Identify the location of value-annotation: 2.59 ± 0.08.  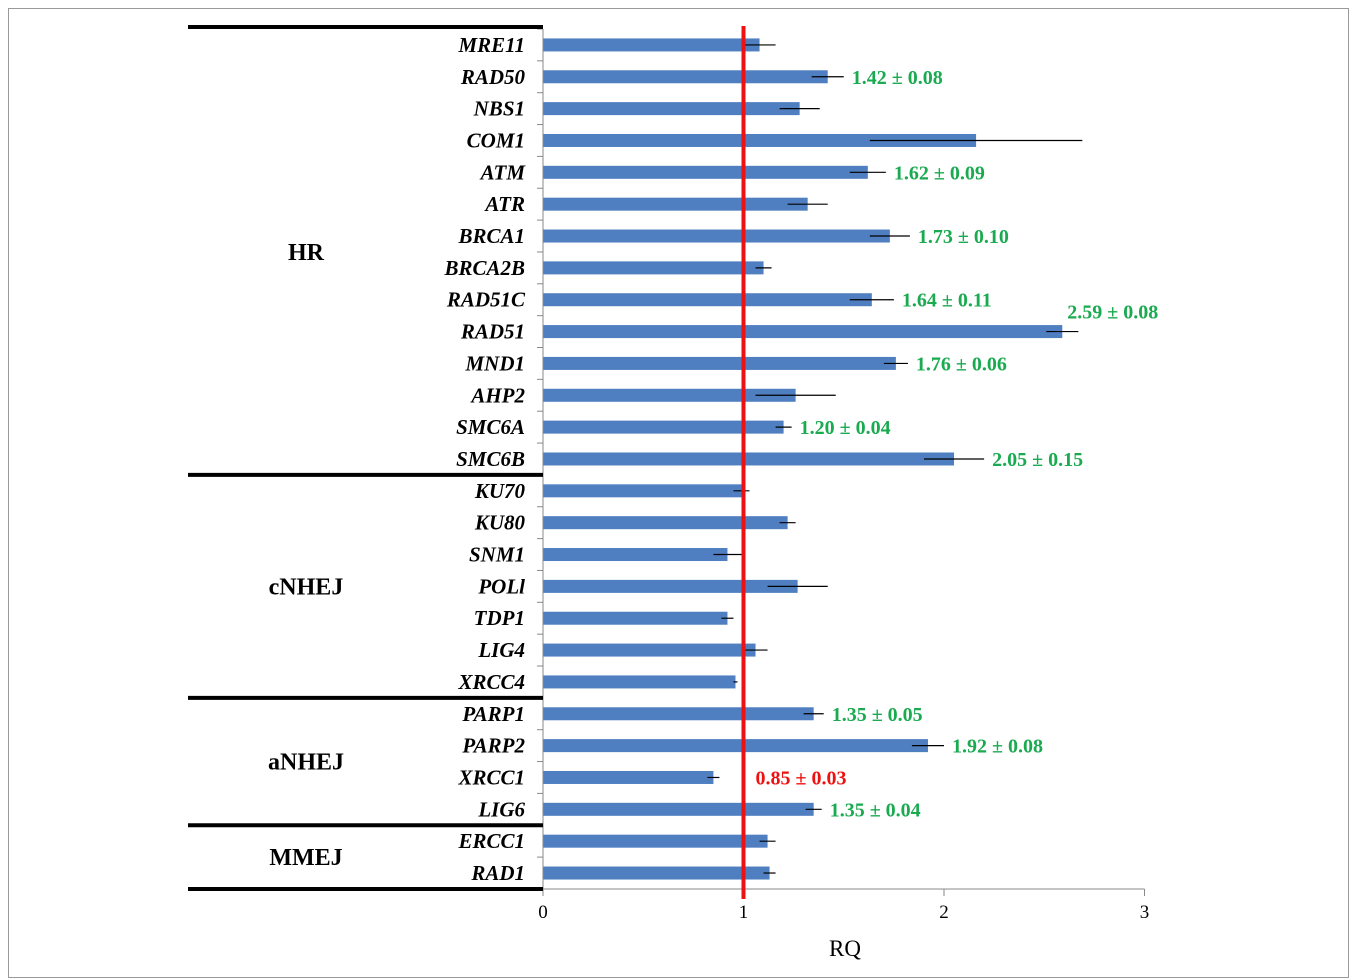
(1112, 313).